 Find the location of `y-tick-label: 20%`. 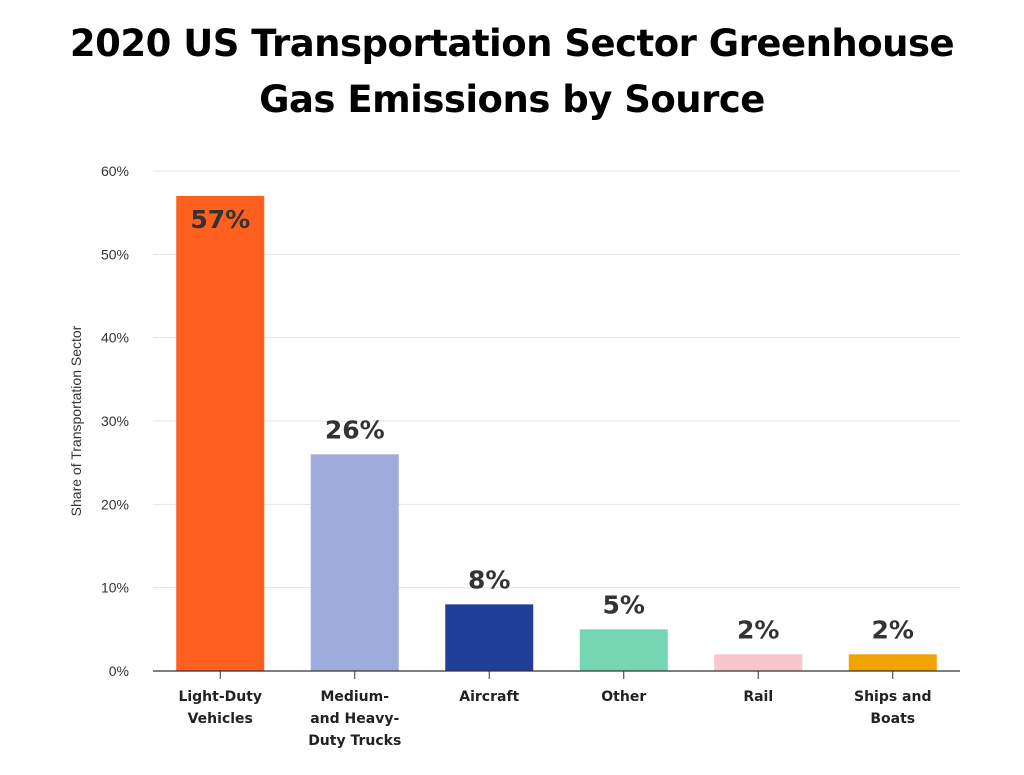

y-tick-label: 20% is located at coordinates (115, 504).